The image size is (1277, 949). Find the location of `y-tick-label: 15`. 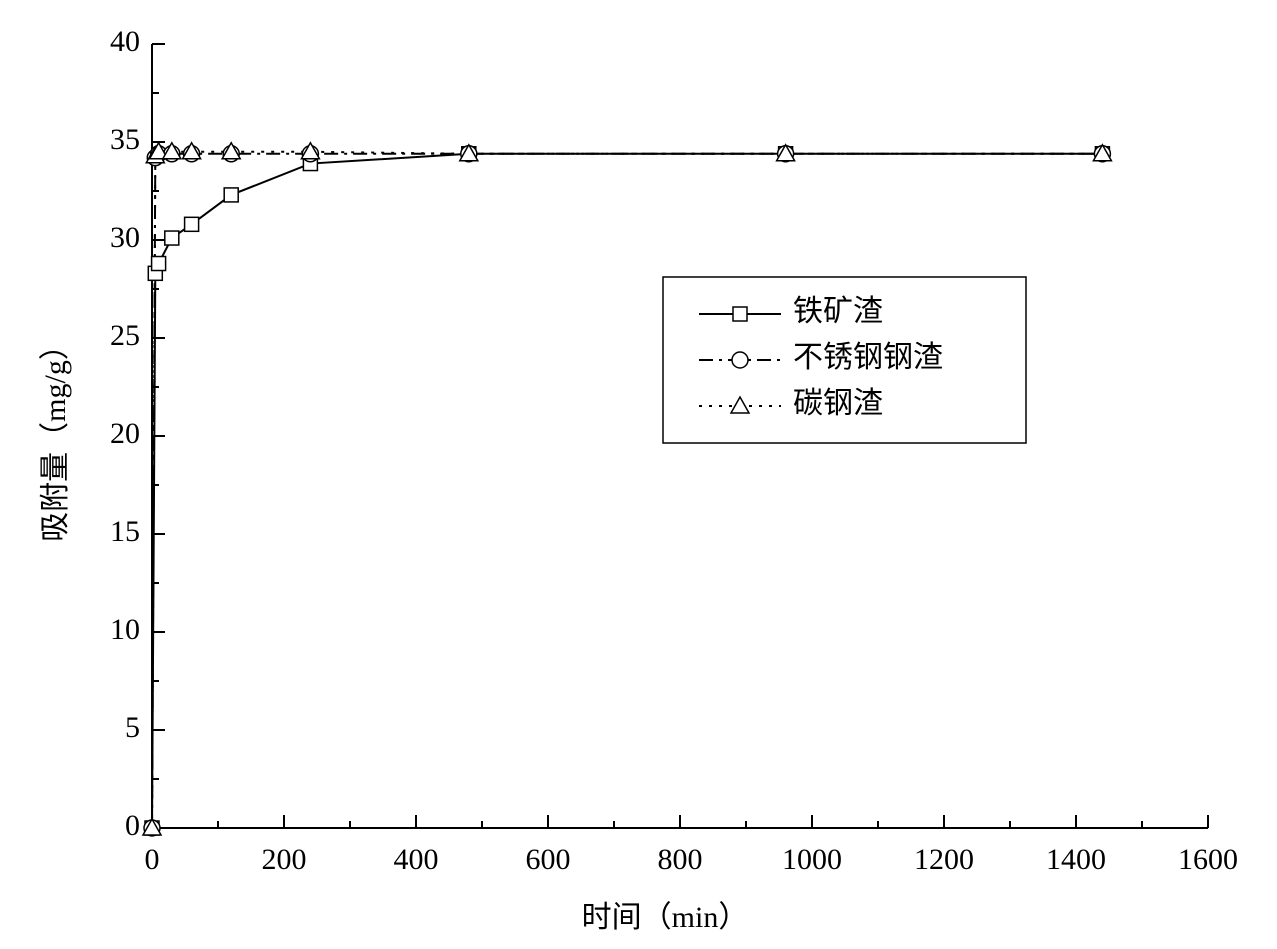

y-tick-label: 15 is located at coordinates (125, 531).